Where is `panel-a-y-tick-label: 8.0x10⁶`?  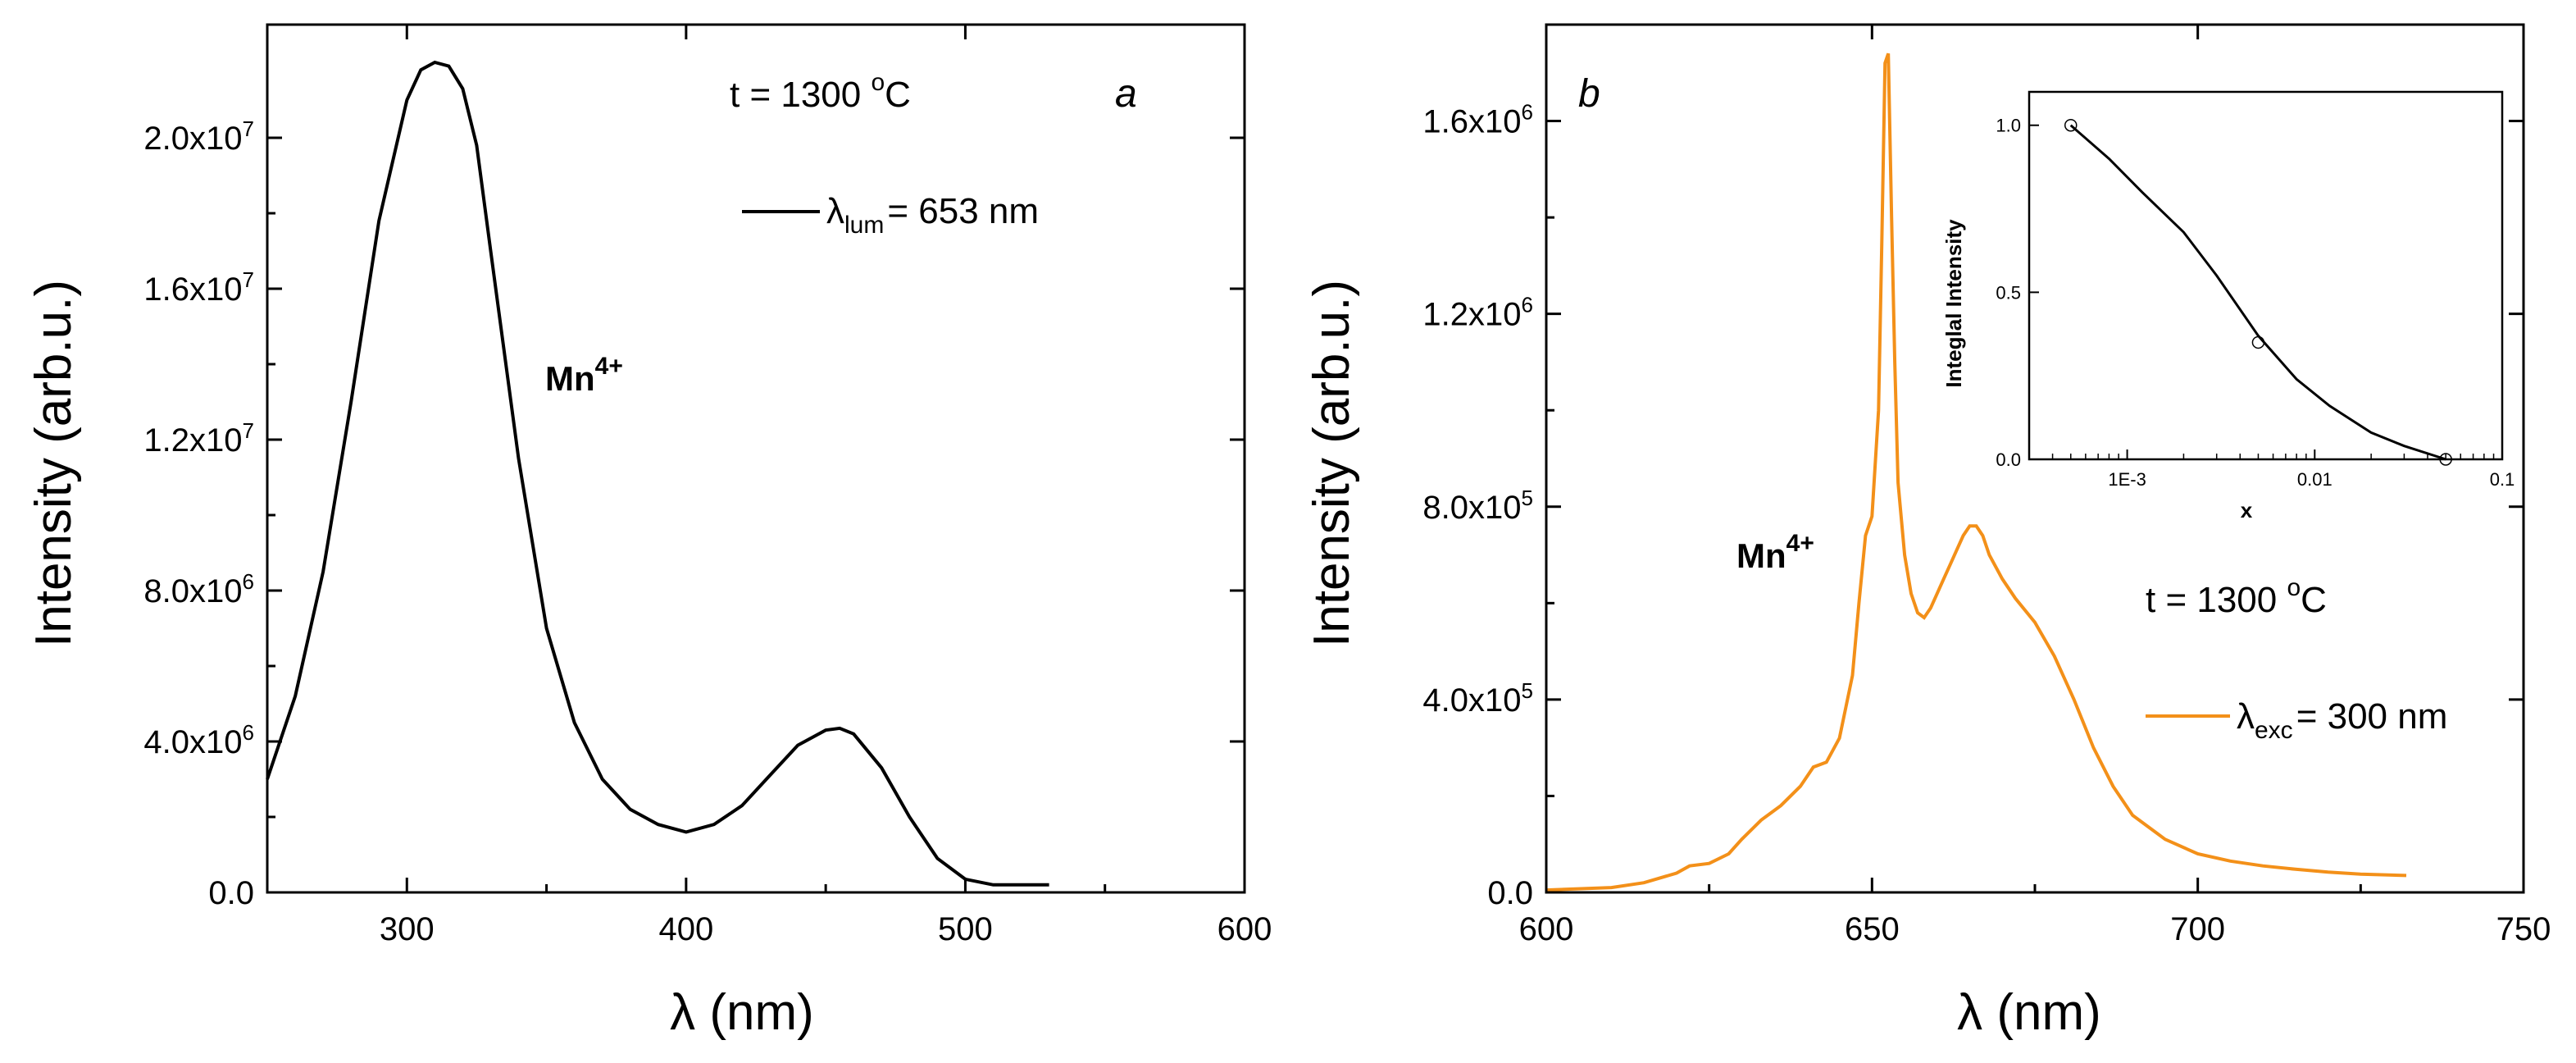 panel-a-y-tick-label: 8.0x10⁶ is located at coordinates (198, 589).